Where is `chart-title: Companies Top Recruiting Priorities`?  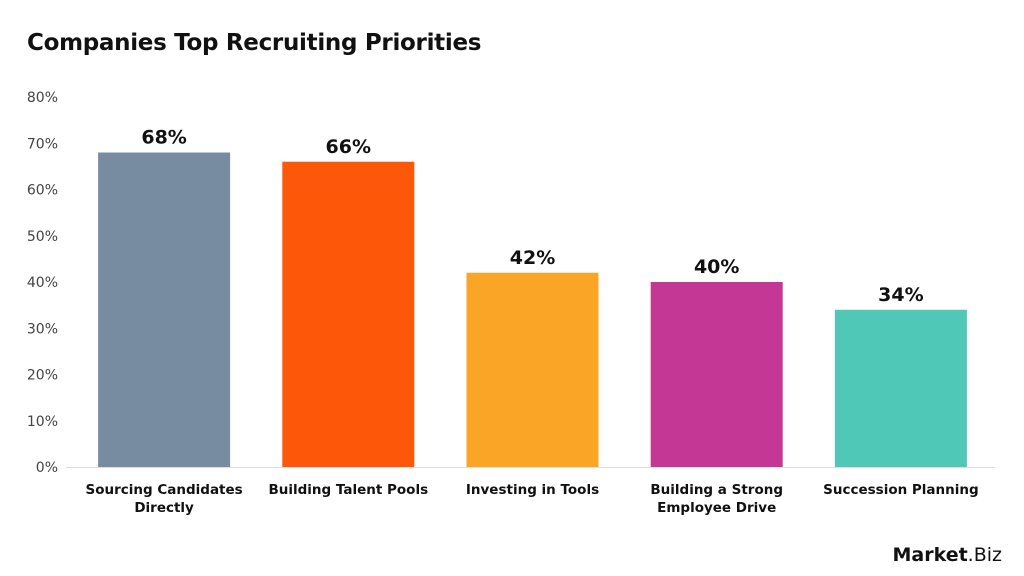
chart-title: Companies Top Recruiting Priorities is located at coordinates (254, 43).